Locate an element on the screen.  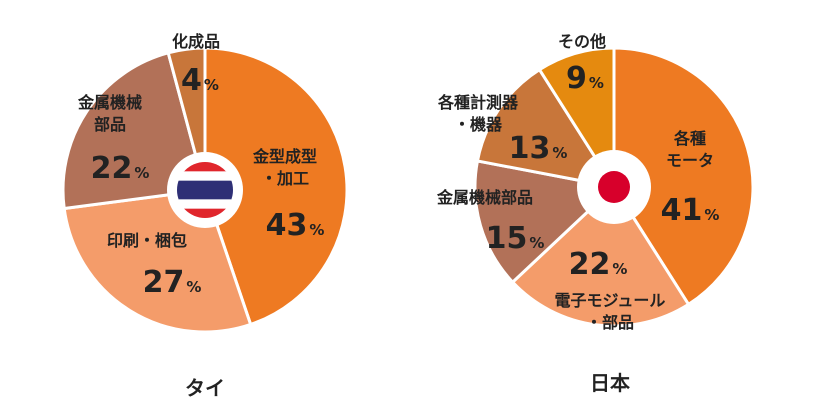
slice-label: 各種計測器 is located at coordinates (478, 102).